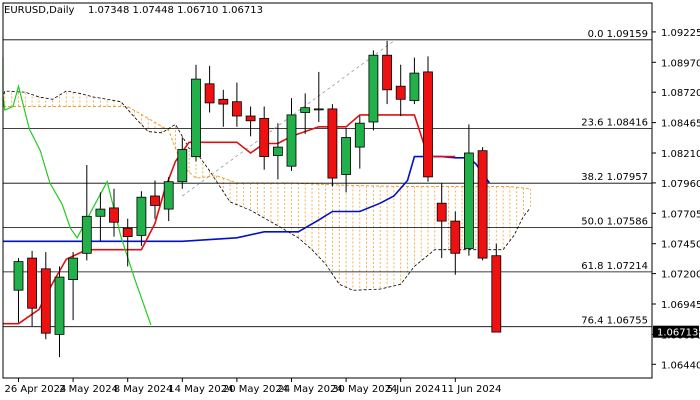 The image size is (700, 400). What do you see at coordinates (414, 389) in the screenshot?
I see `x-tick-label: 5 Jun 2024` at bounding box center [414, 389].